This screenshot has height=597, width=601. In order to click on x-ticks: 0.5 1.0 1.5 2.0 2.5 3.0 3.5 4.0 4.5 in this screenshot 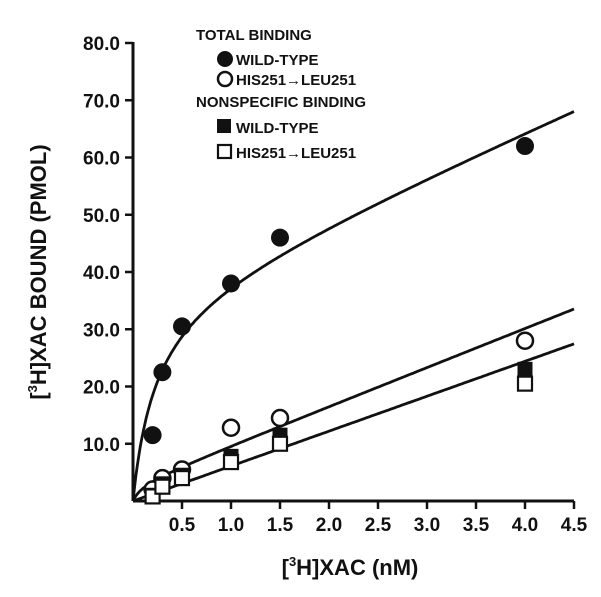, I will do `click(378, 518)`.